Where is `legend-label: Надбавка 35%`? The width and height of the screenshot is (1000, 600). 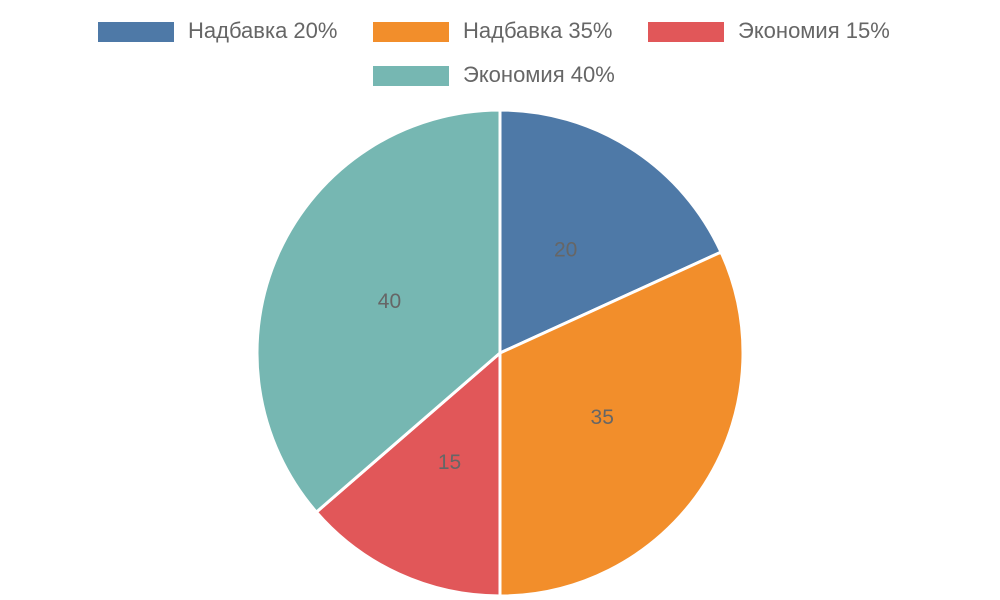
legend-label: Надбавка 35% is located at coordinates (537, 30).